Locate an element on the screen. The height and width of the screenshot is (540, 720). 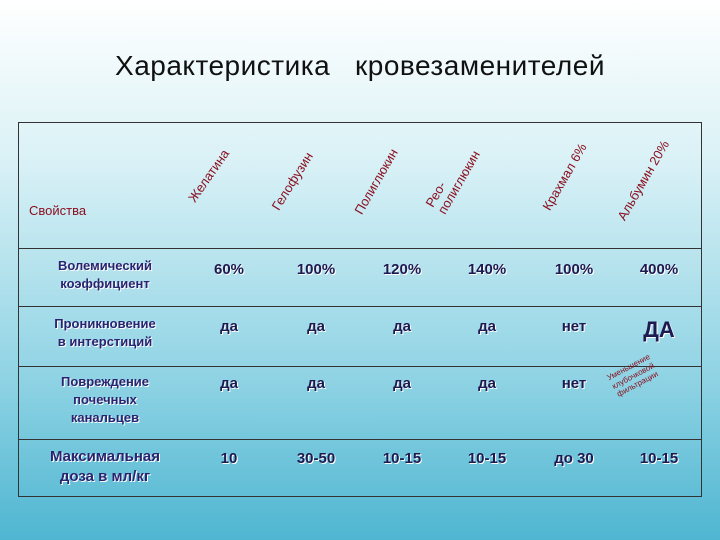
cell-interstitium-polyglukin: да is located at coordinates (402, 326).